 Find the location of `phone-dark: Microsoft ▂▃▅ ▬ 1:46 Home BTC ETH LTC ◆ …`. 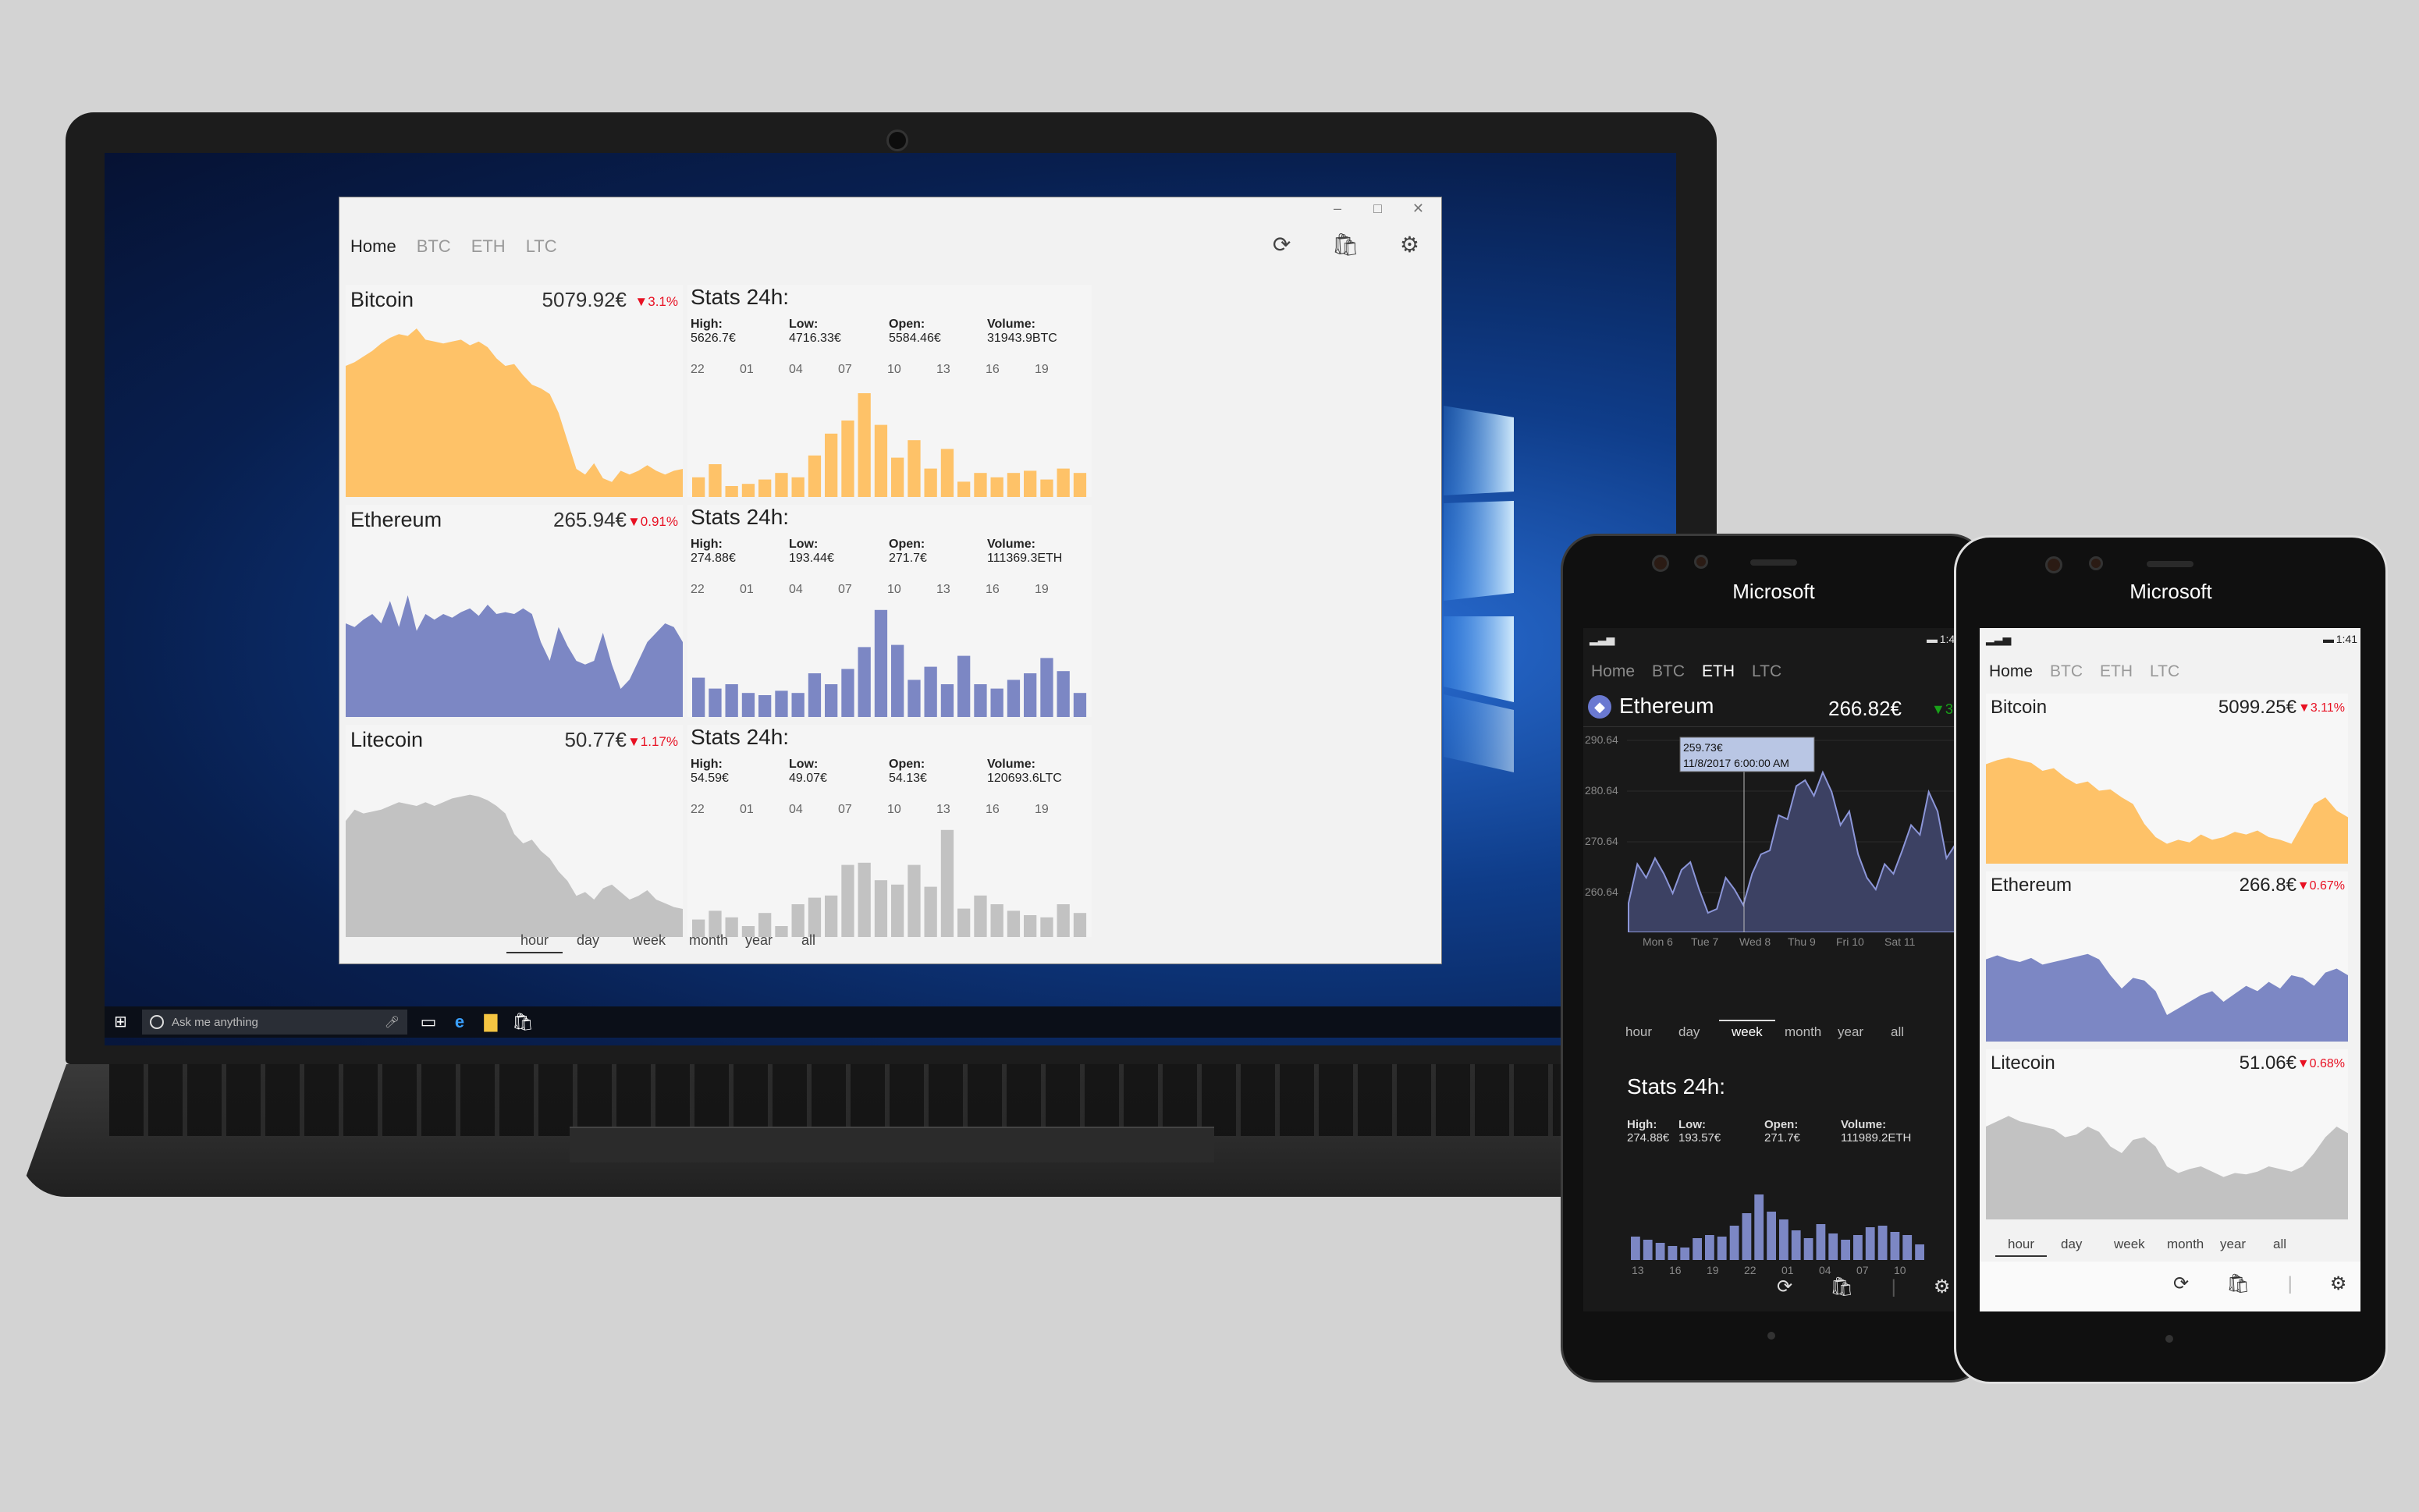

phone-dark: Microsoft ▂▃▅ ▬ 1:46 Home BTC ETH LTC ◆ … is located at coordinates (1774, 958).